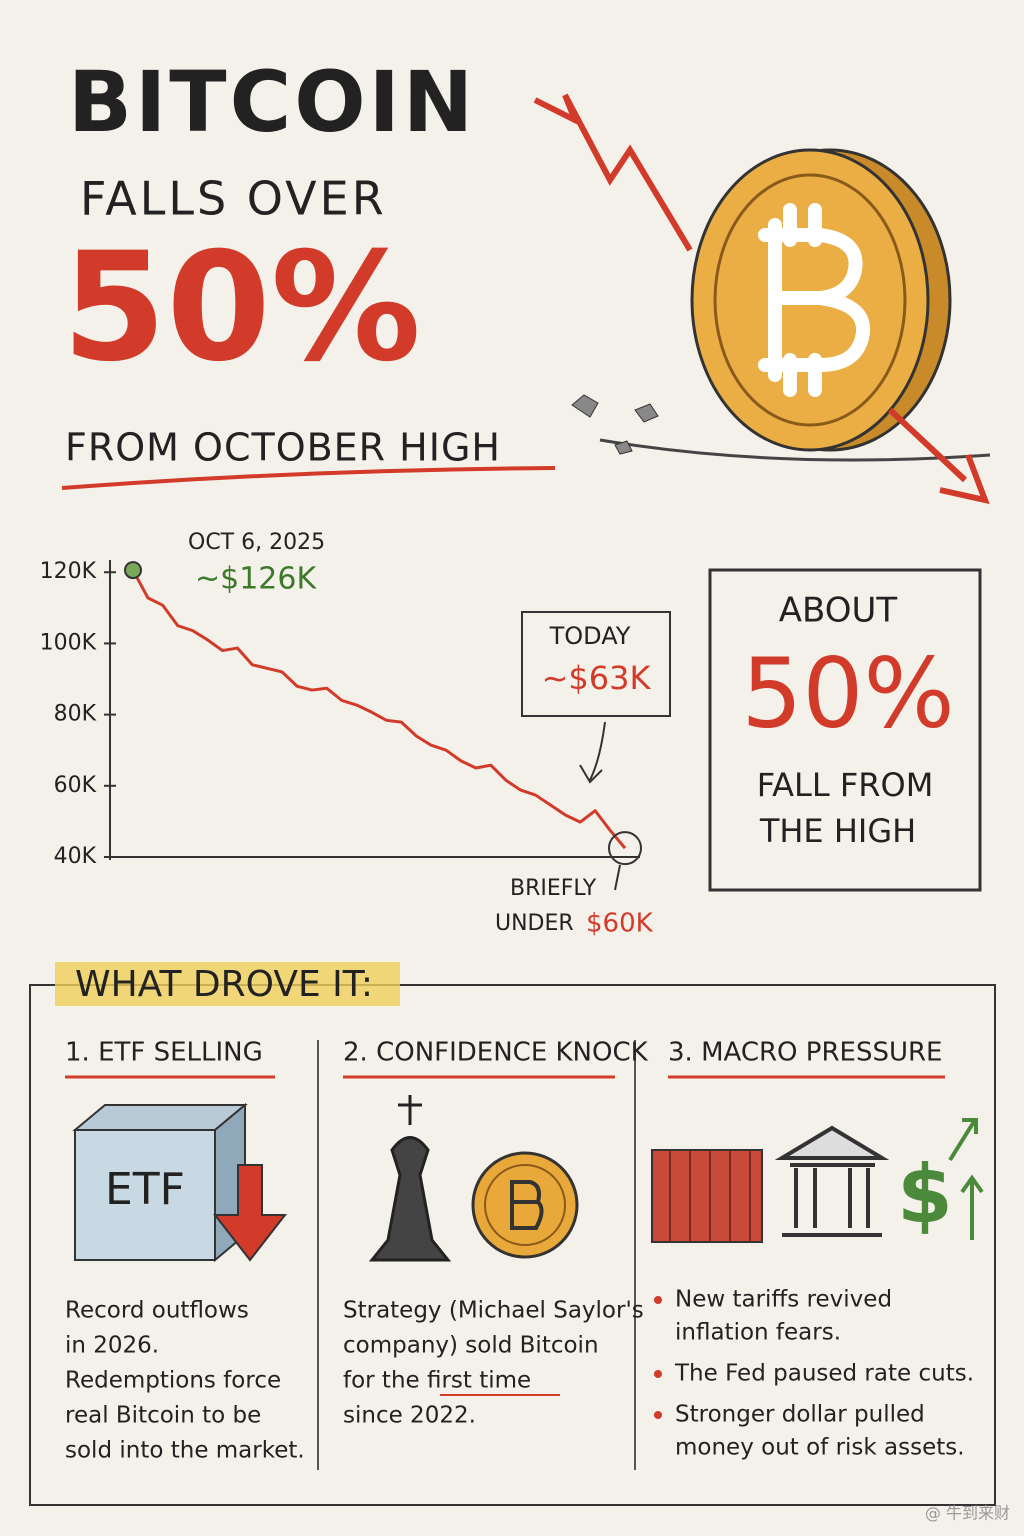 The width and height of the screenshot is (1024, 1536). I want to click on icon-text: ETF, so click(145, 1189).